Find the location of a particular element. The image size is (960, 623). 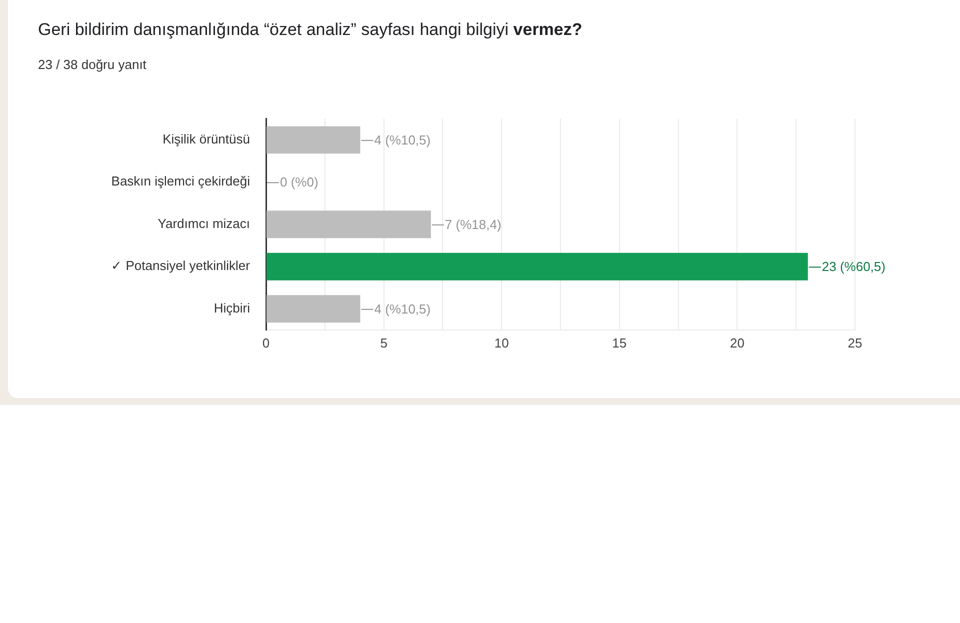

text: 23 / 38 doğru yanıt is located at coordinates (92, 64).